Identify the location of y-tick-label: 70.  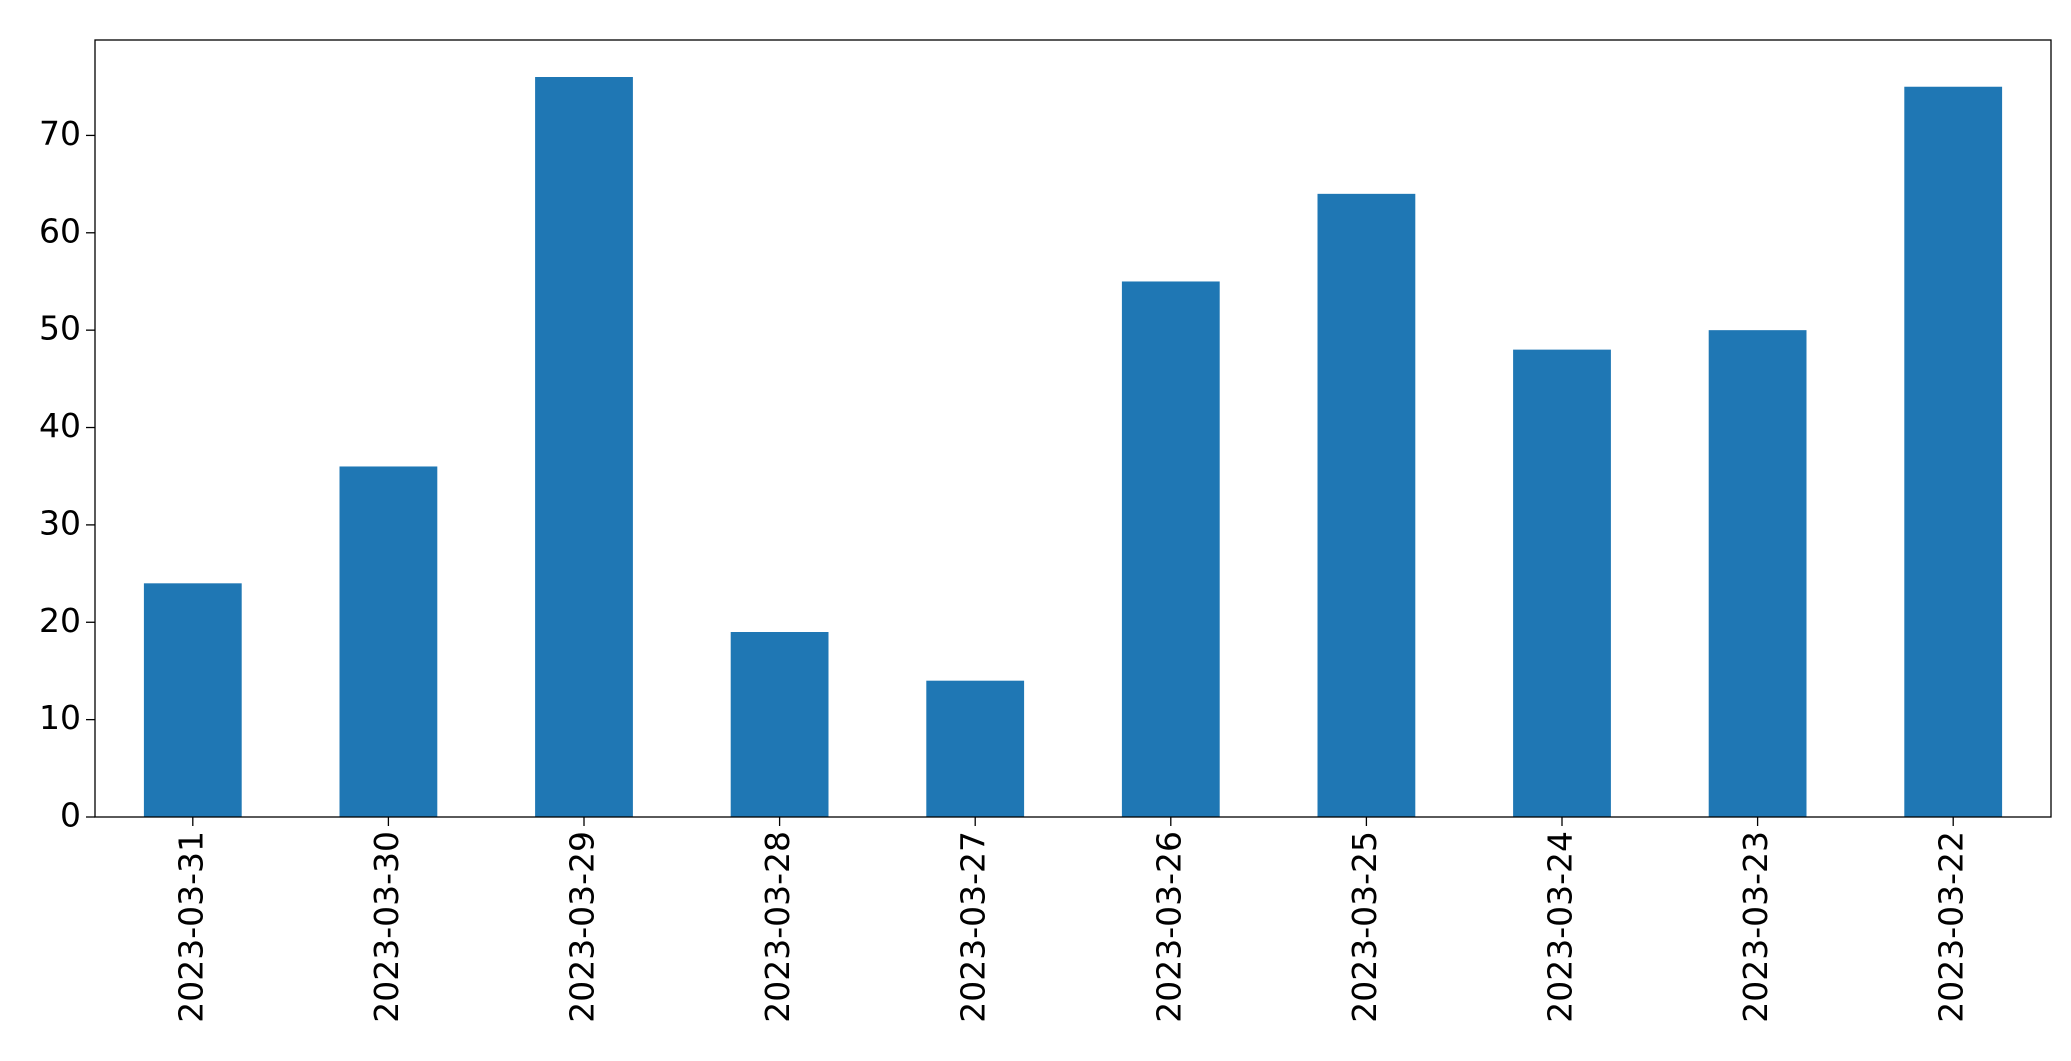
(60, 133).